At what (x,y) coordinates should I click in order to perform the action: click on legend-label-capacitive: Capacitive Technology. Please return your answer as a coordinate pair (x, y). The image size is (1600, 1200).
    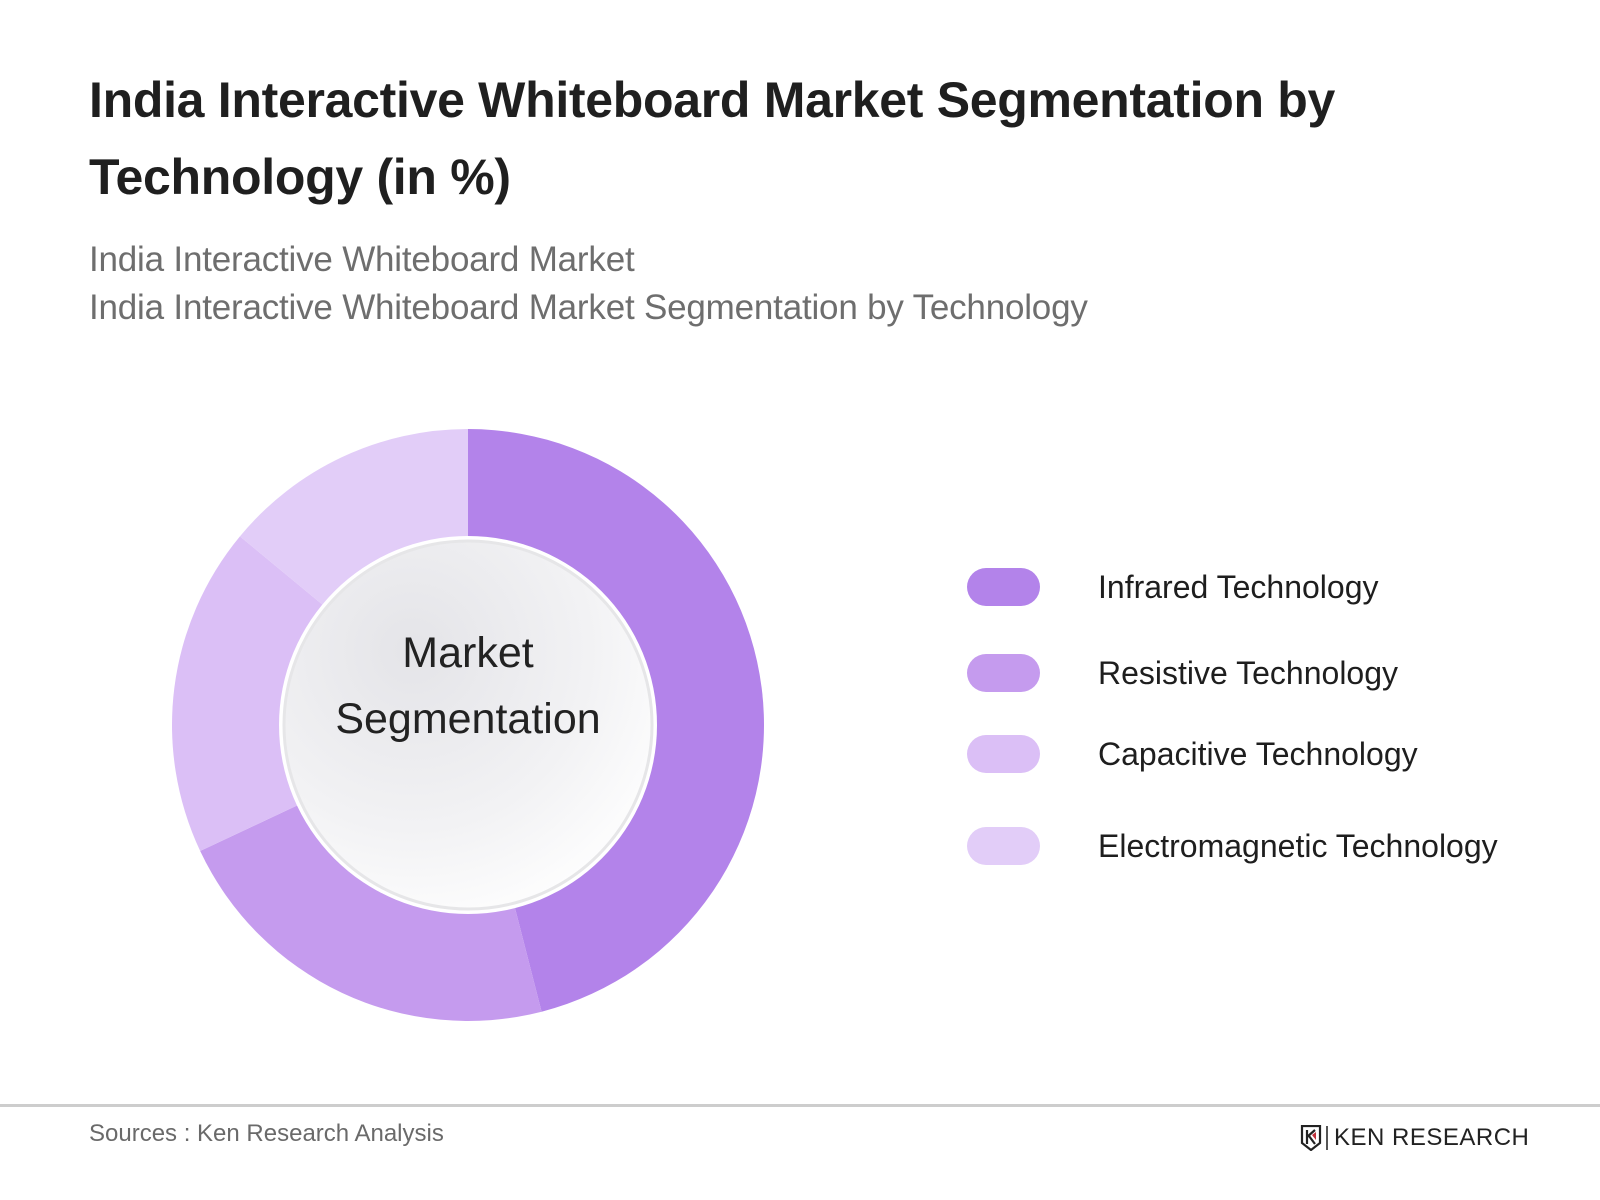
    Looking at the image, I should click on (1258, 753).